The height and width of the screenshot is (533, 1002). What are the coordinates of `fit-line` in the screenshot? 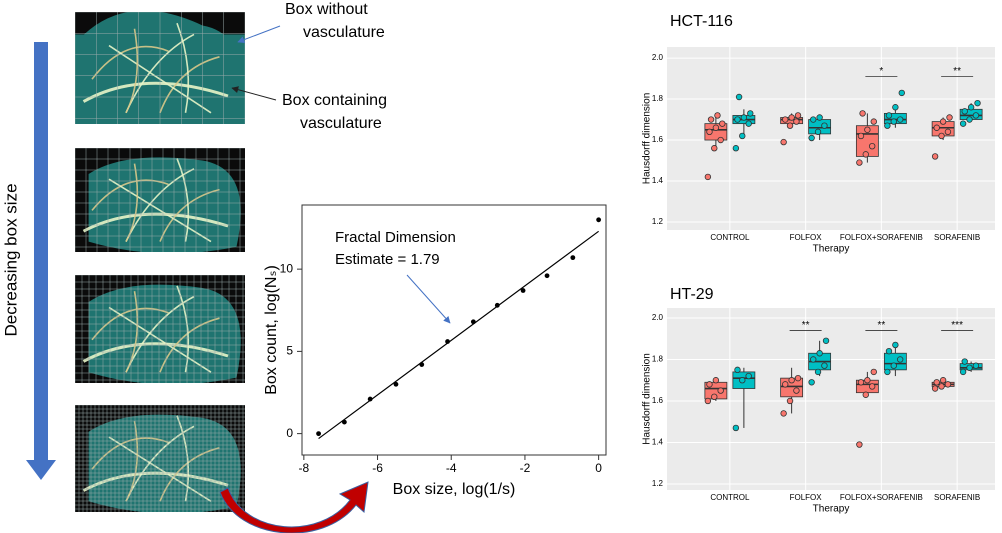 It's located at (458, 335).